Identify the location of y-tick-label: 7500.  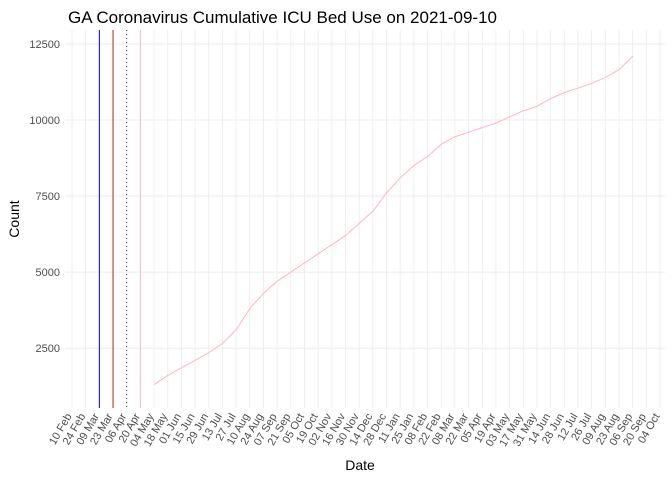
(48, 197).